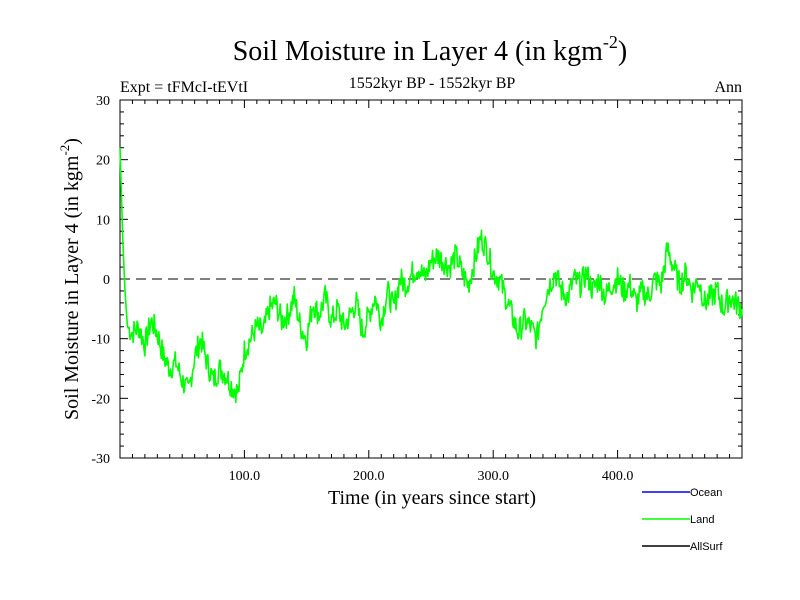 This screenshot has height=600, width=800. I want to click on chart-title: Soil Moisture in Layer 4 (in kgm-2), so click(430, 49).